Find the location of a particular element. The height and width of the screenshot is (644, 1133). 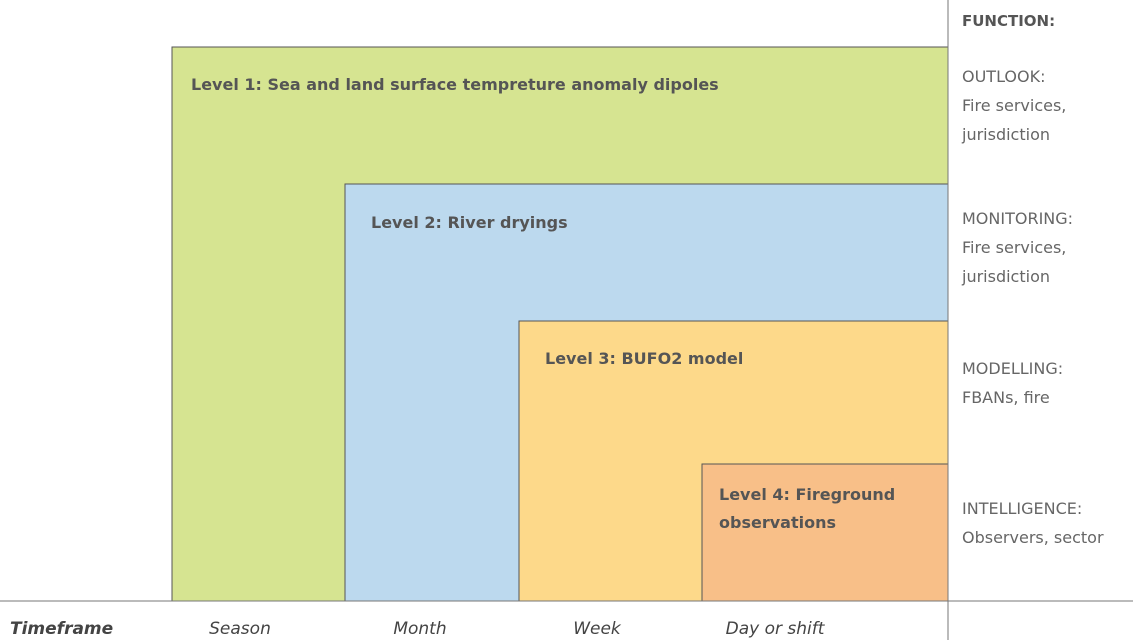

level-4-box is located at coordinates (825, 532).